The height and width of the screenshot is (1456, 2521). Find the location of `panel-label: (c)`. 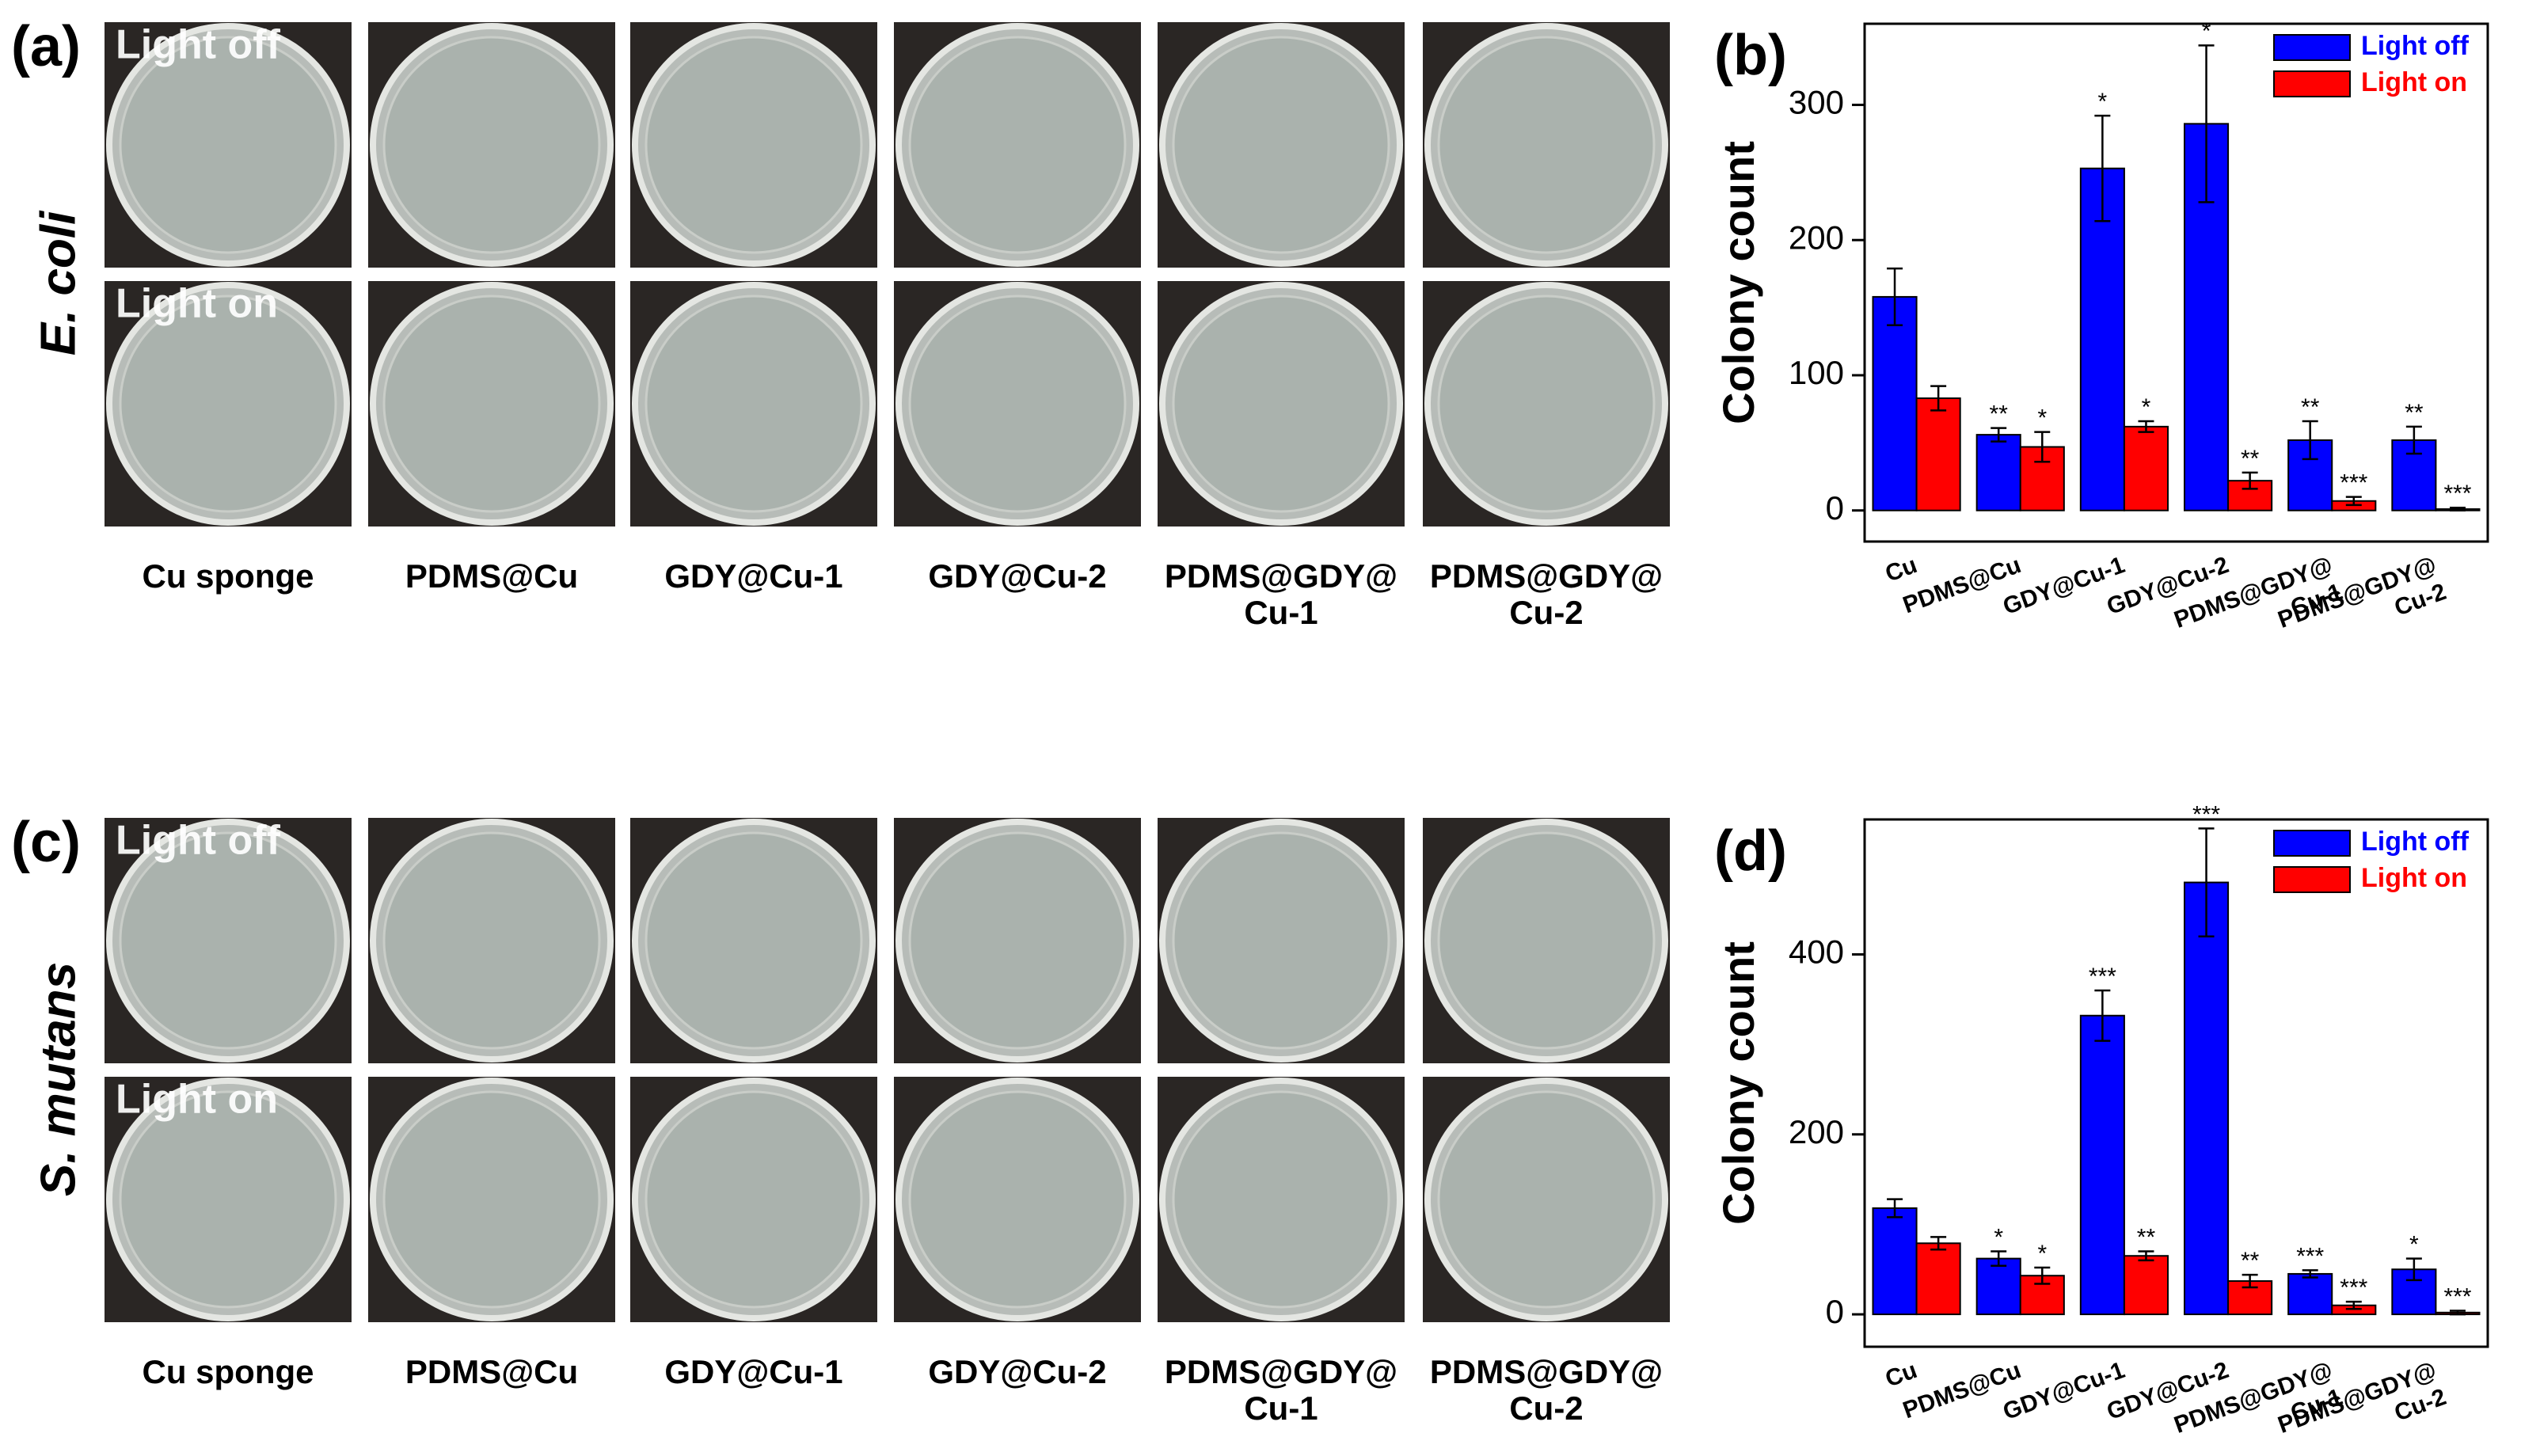

panel-label: (c) is located at coordinates (46, 842).